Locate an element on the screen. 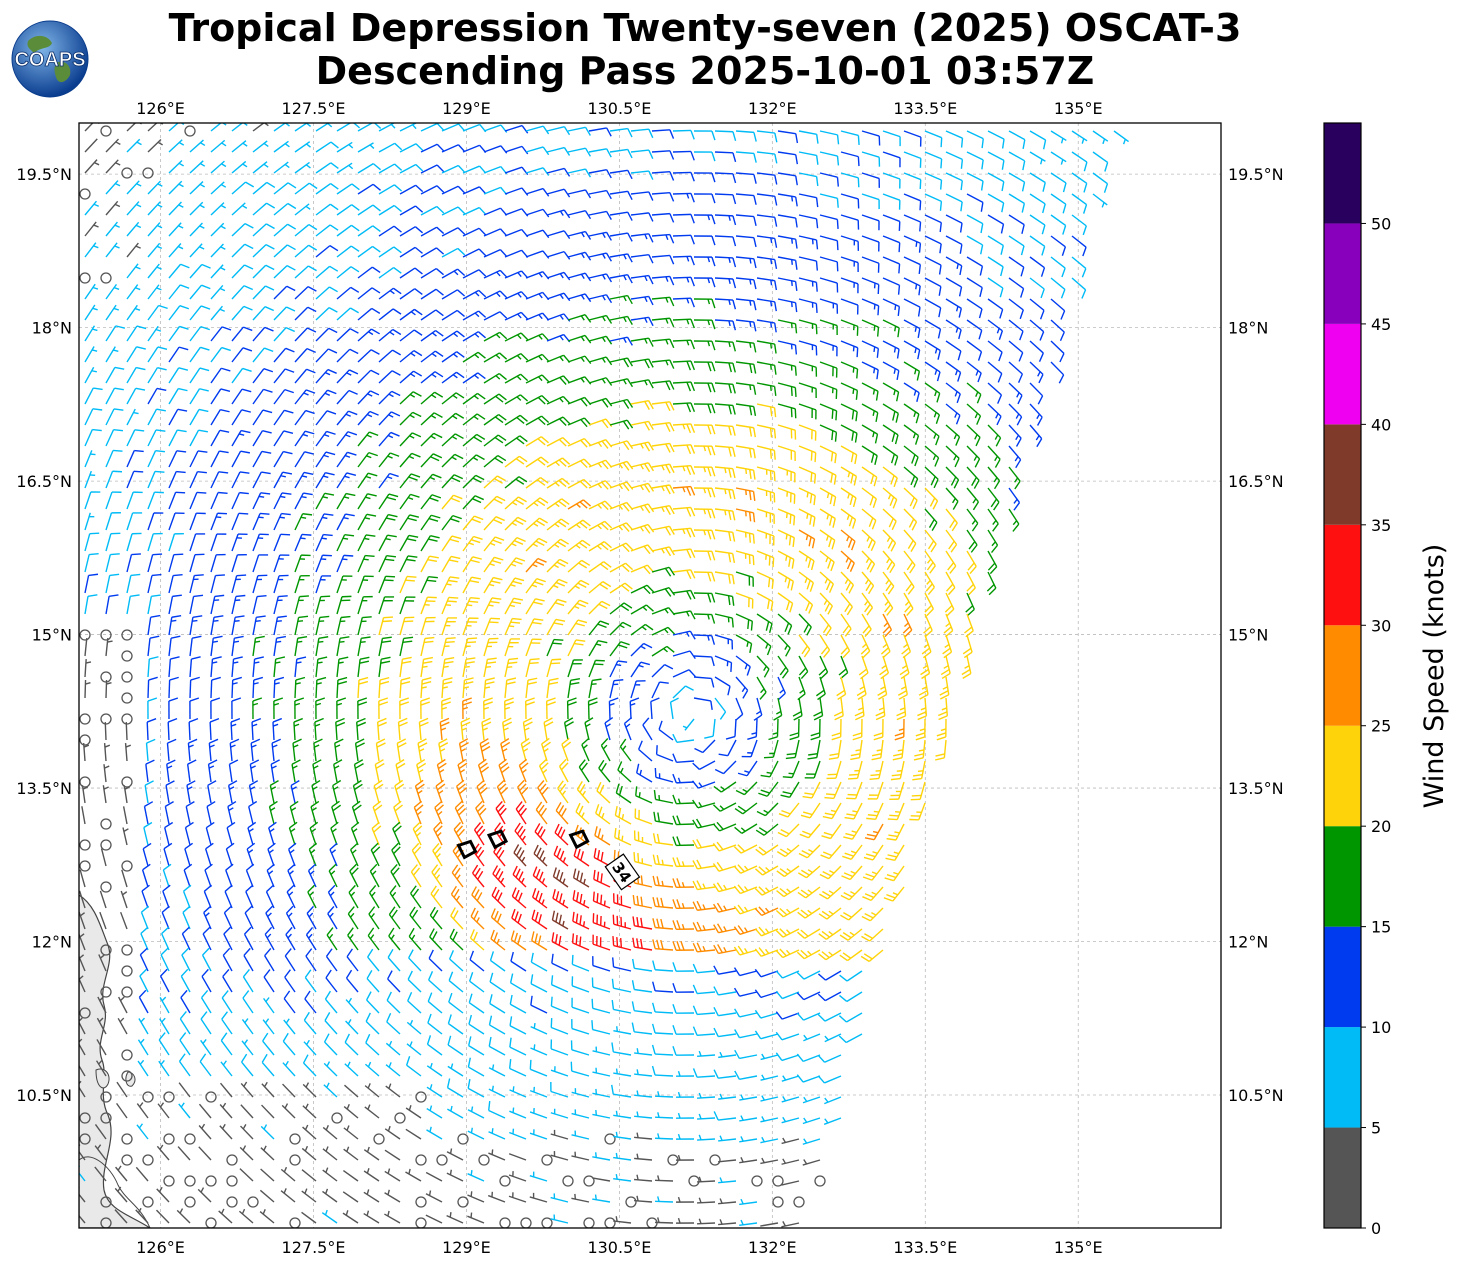  colorbar: 0 5 10 15 20 25 30 35 40 45 50 is located at coordinates (1357, 680).